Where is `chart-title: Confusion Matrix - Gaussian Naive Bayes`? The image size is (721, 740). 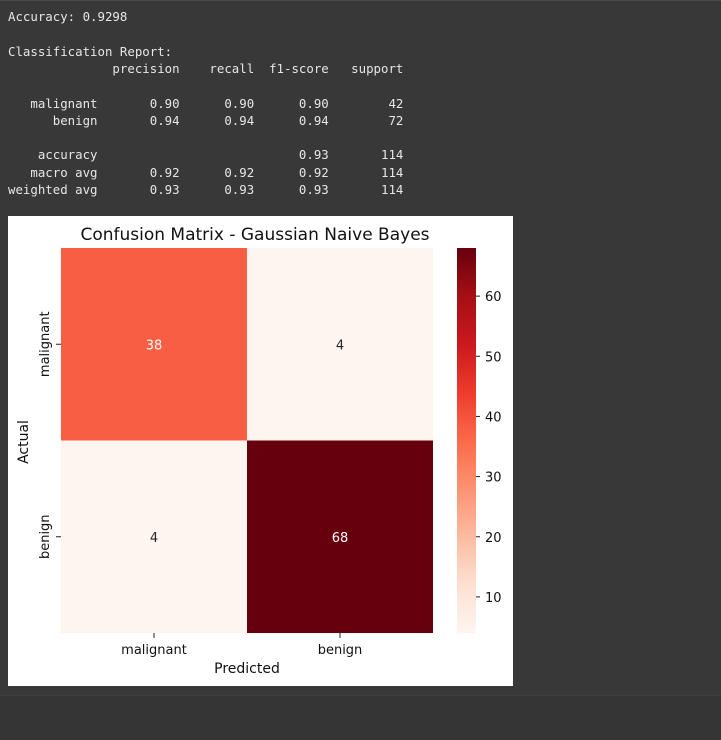 chart-title: Confusion Matrix - Gaussian Naive Bayes is located at coordinates (254, 235).